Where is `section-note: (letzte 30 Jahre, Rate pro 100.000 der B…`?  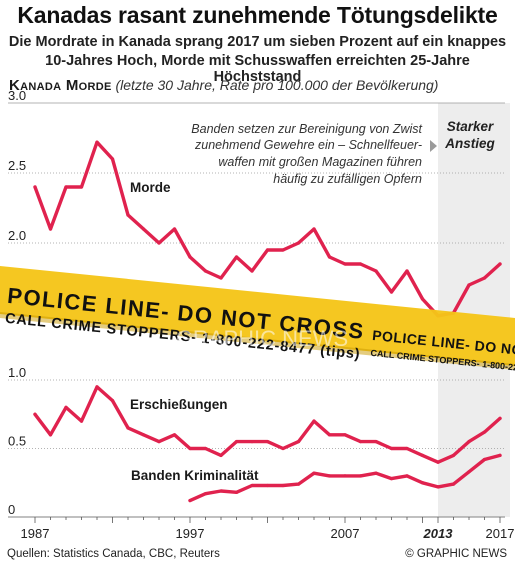
section-note: (letzte 30 Jahre, Rate pro 100.000 der B… is located at coordinates (277, 85).